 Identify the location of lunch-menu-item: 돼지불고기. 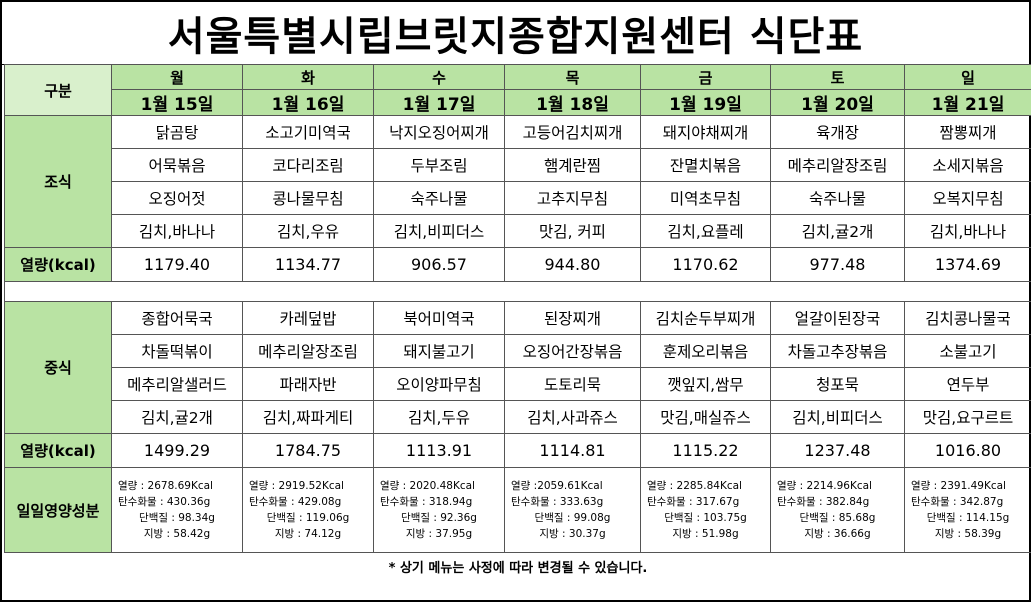
(439, 351).